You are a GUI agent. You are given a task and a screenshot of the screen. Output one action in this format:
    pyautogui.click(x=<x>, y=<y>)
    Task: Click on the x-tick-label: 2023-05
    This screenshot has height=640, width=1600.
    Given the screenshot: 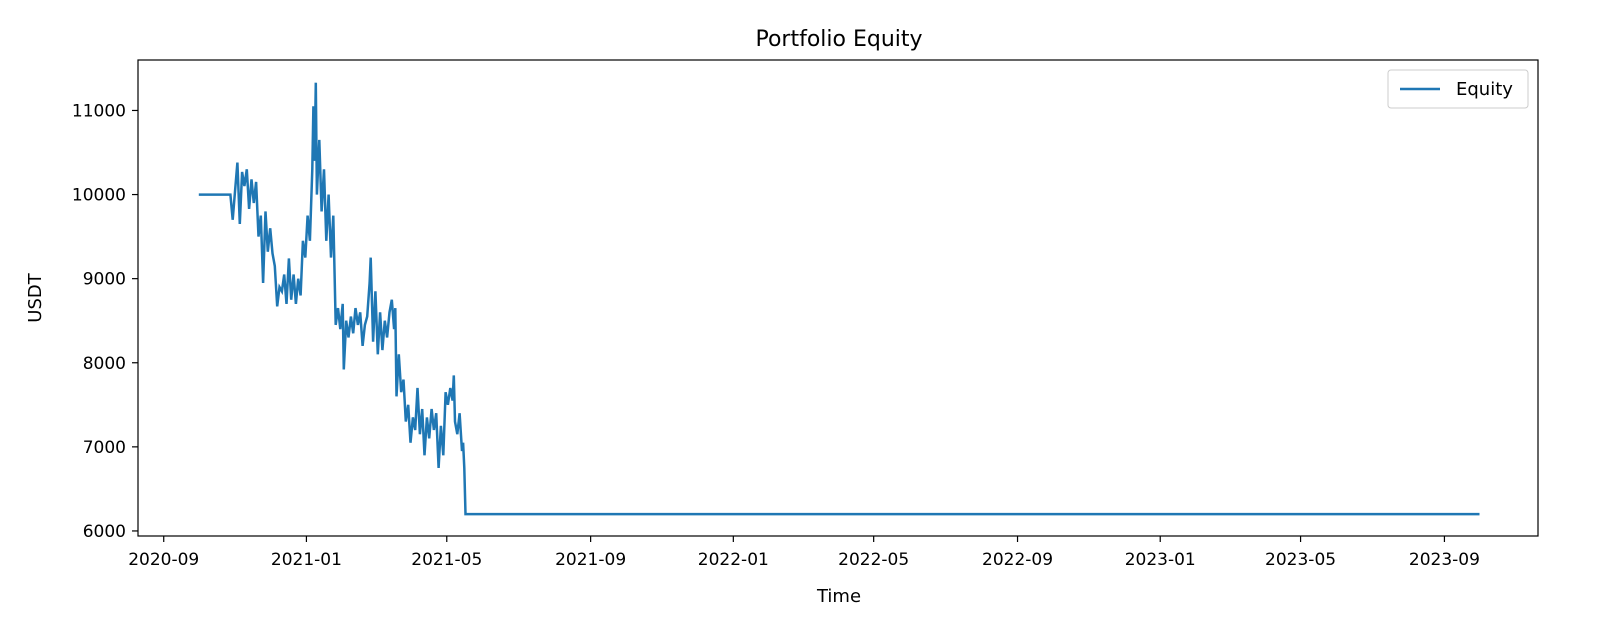 What is the action you would take?
    pyautogui.click(x=1300, y=560)
    